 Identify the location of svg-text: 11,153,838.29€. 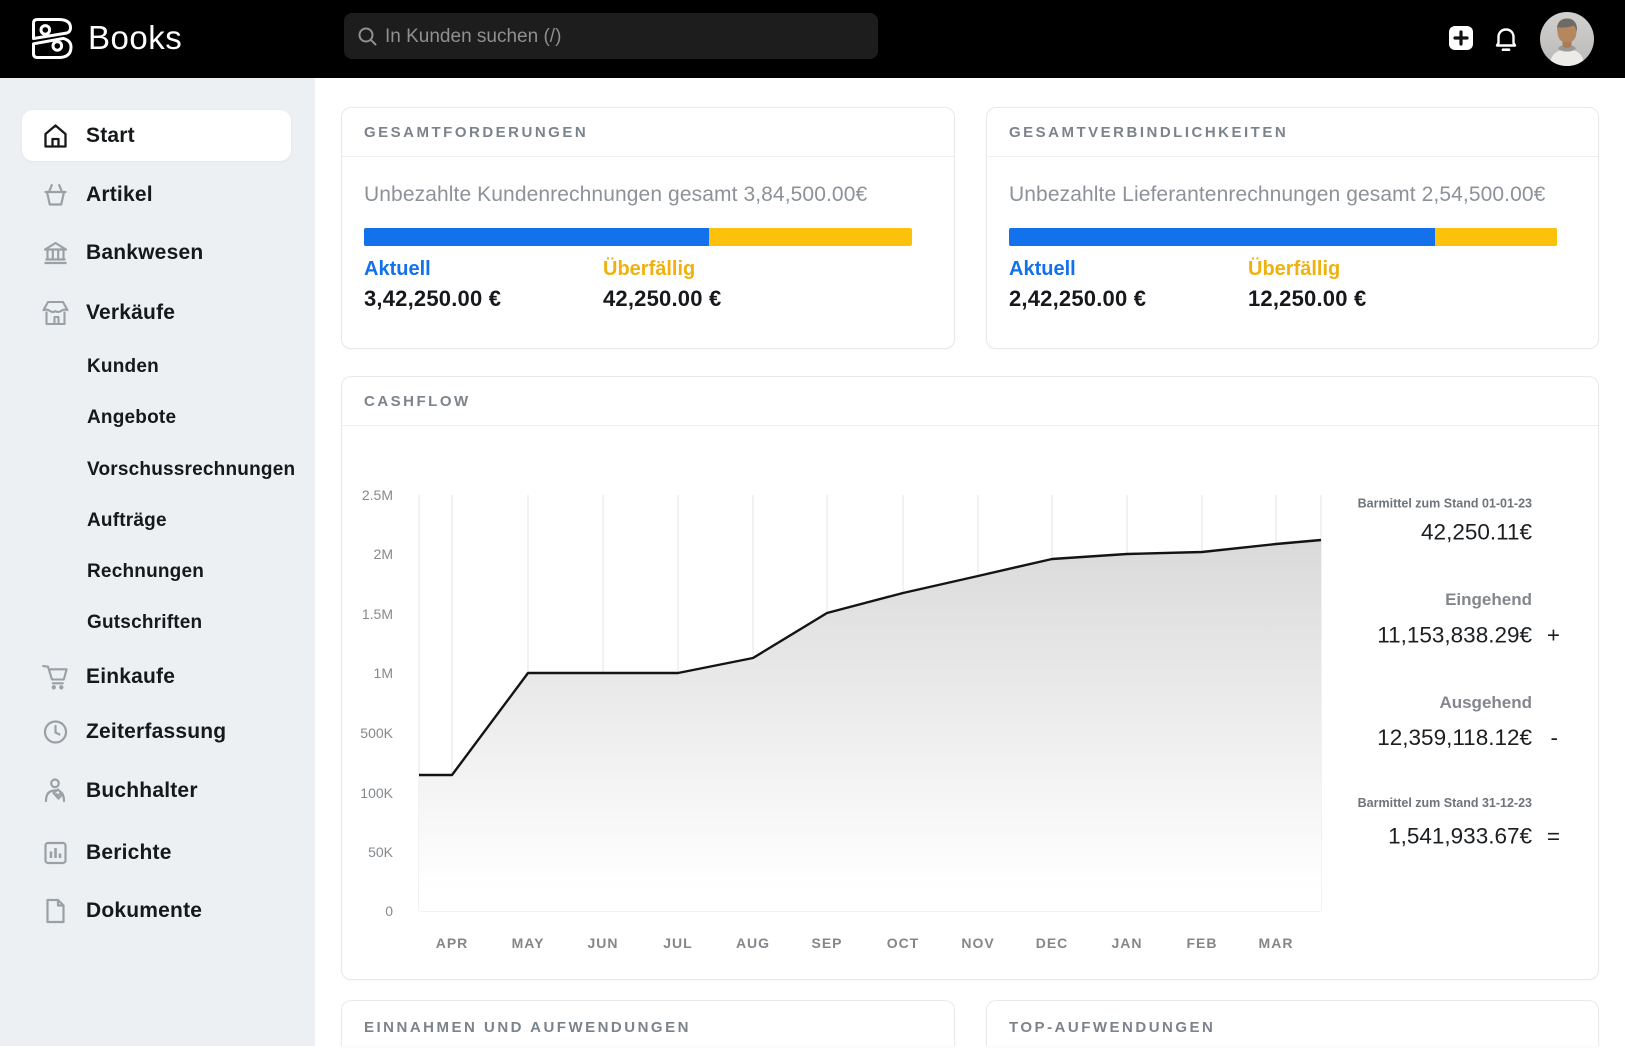
(1454, 635).